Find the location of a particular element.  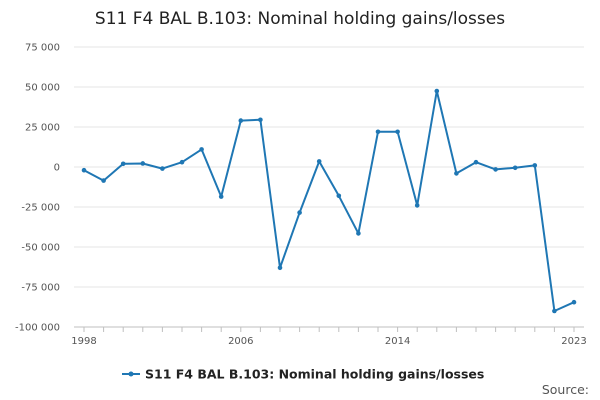

y-tick-label: 50 000 is located at coordinates (42, 88).